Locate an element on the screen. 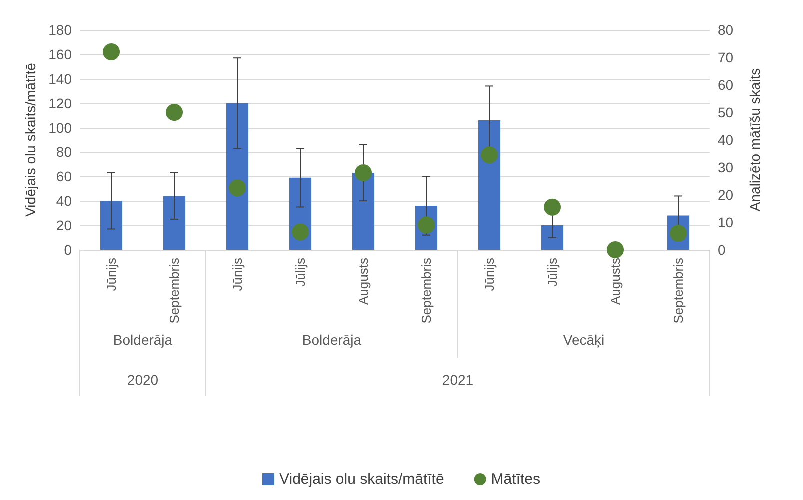 Image resolution: width=803 pixels, height=500 pixels. y-tick-label: 120 is located at coordinates (60, 103).